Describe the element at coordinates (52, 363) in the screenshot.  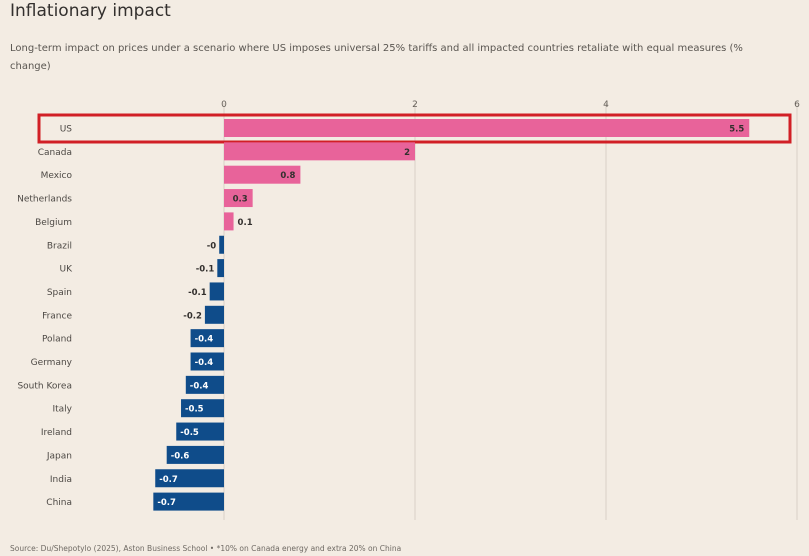
I see `category-label: Germany` at that location.